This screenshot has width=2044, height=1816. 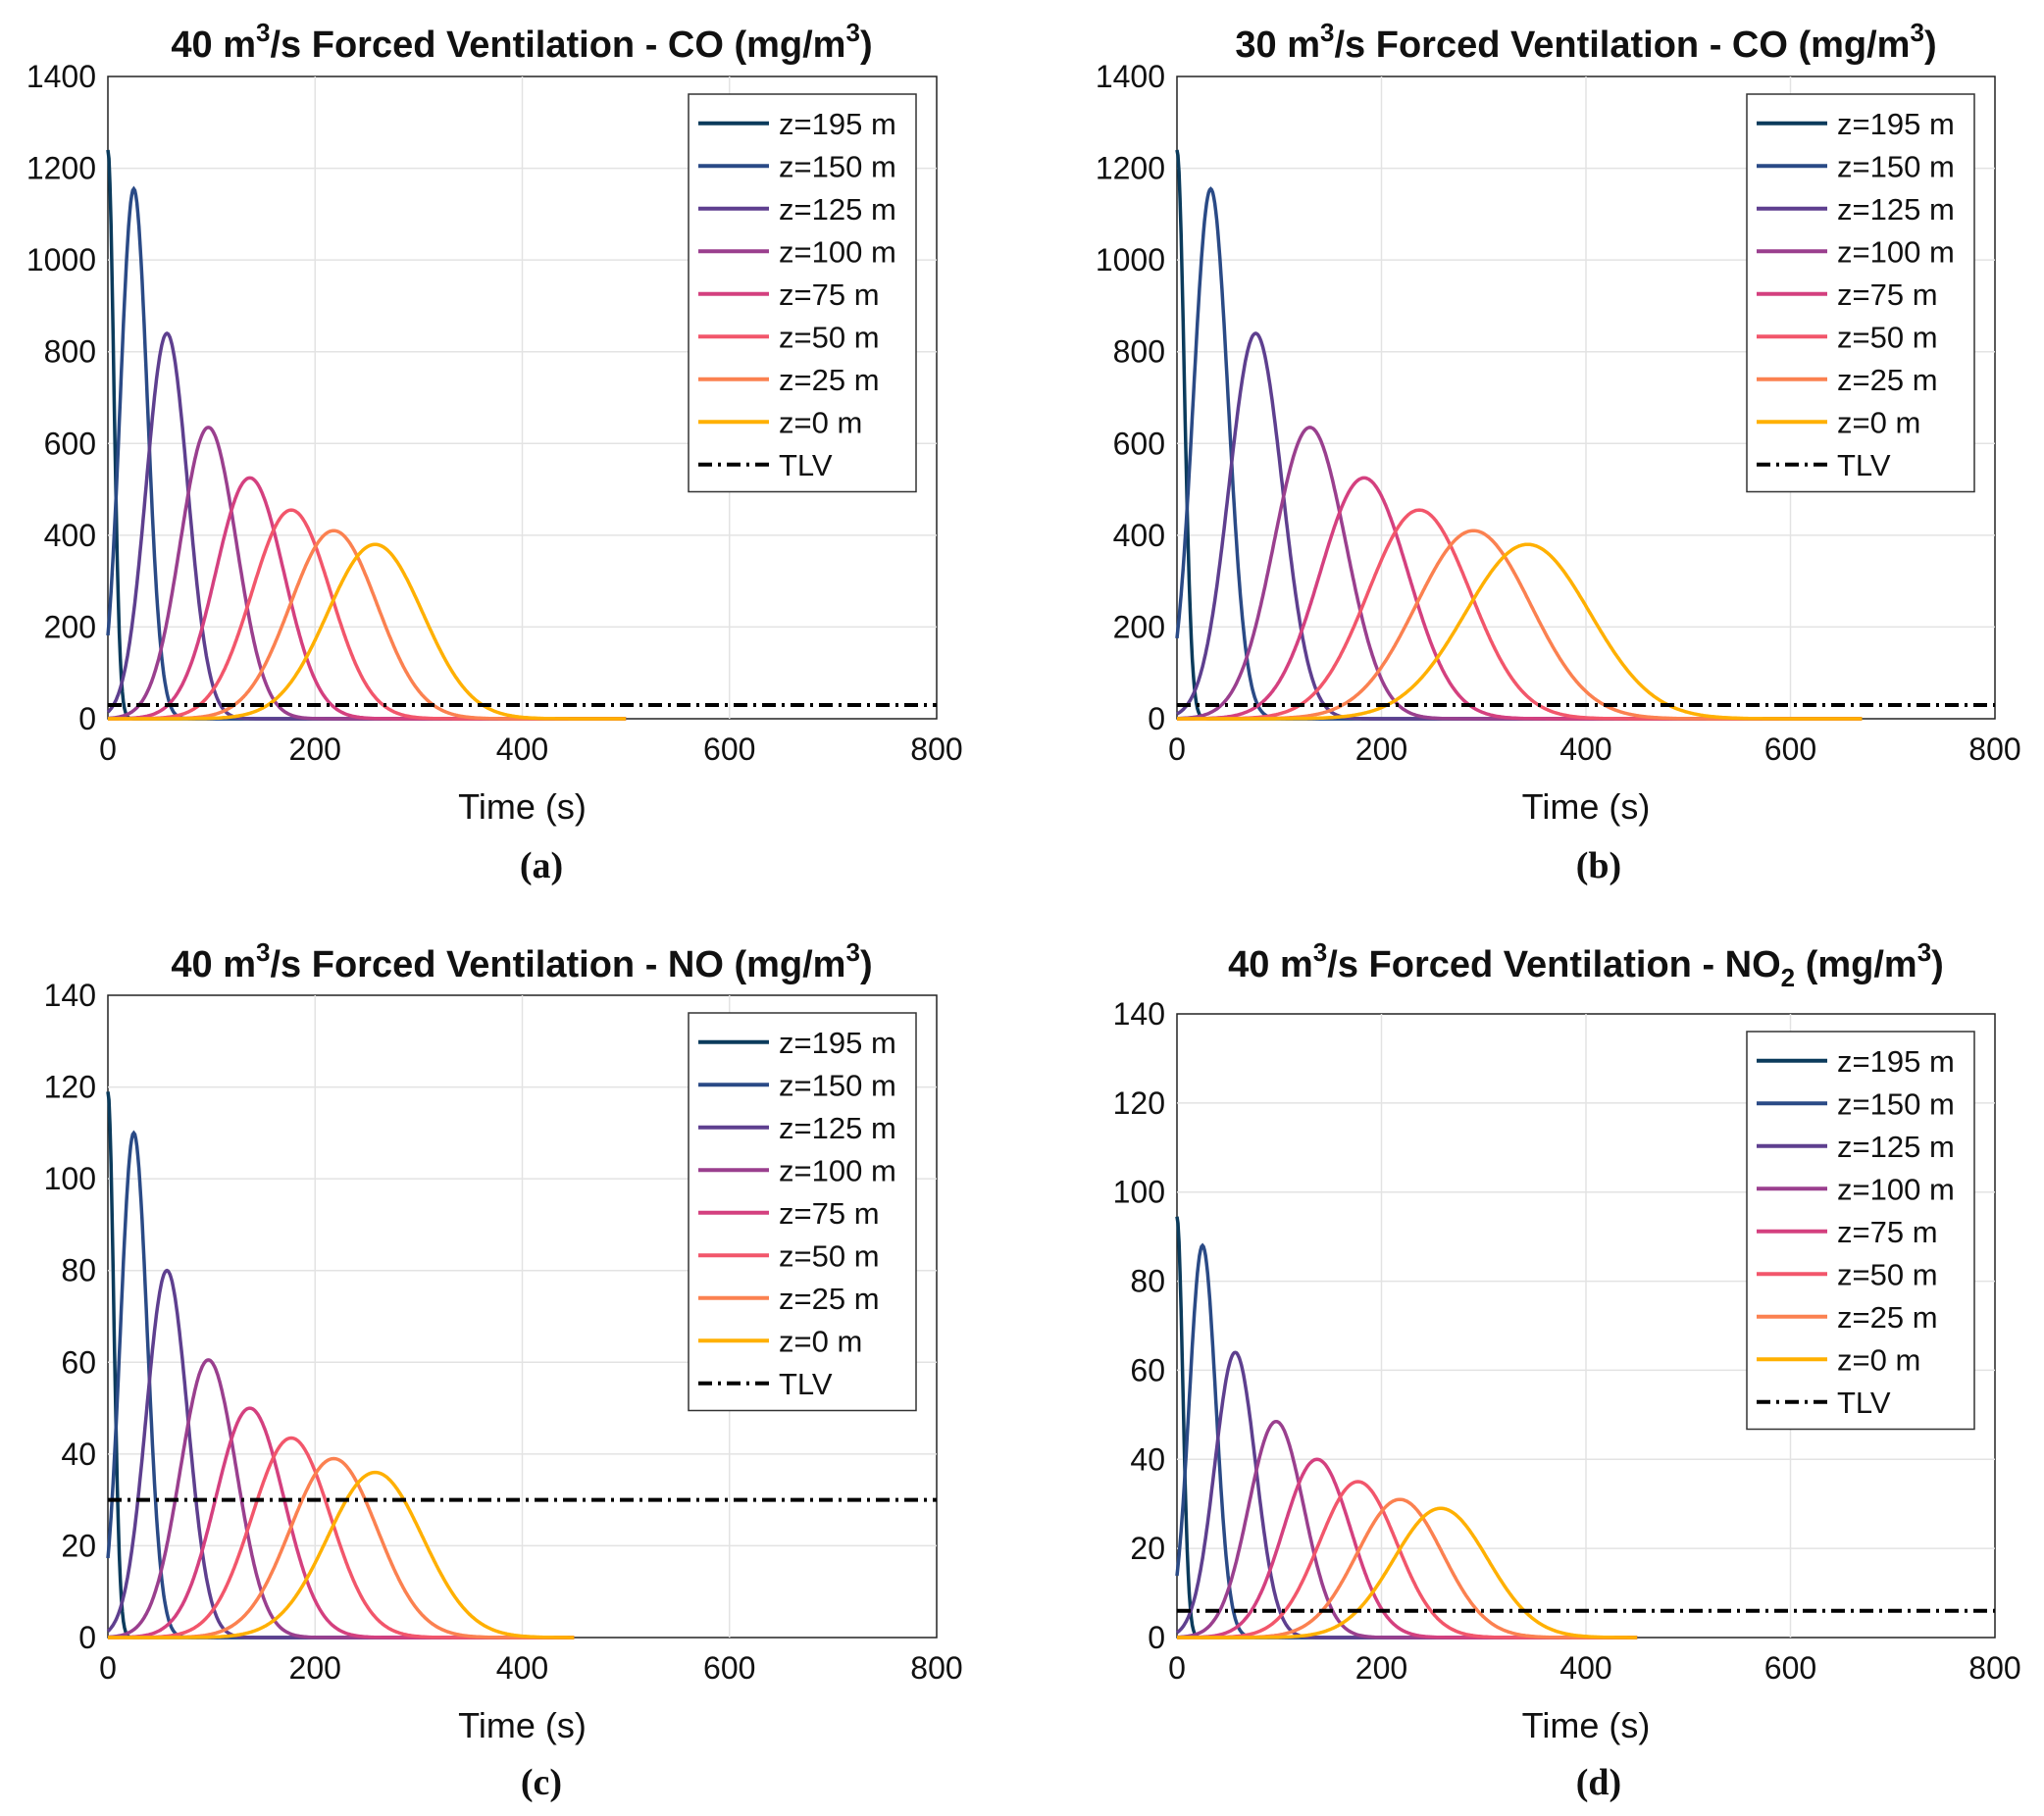 What do you see at coordinates (1788, 978) in the screenshot?
I see `title-subscript: 2` at bounding box center [1788, 978].